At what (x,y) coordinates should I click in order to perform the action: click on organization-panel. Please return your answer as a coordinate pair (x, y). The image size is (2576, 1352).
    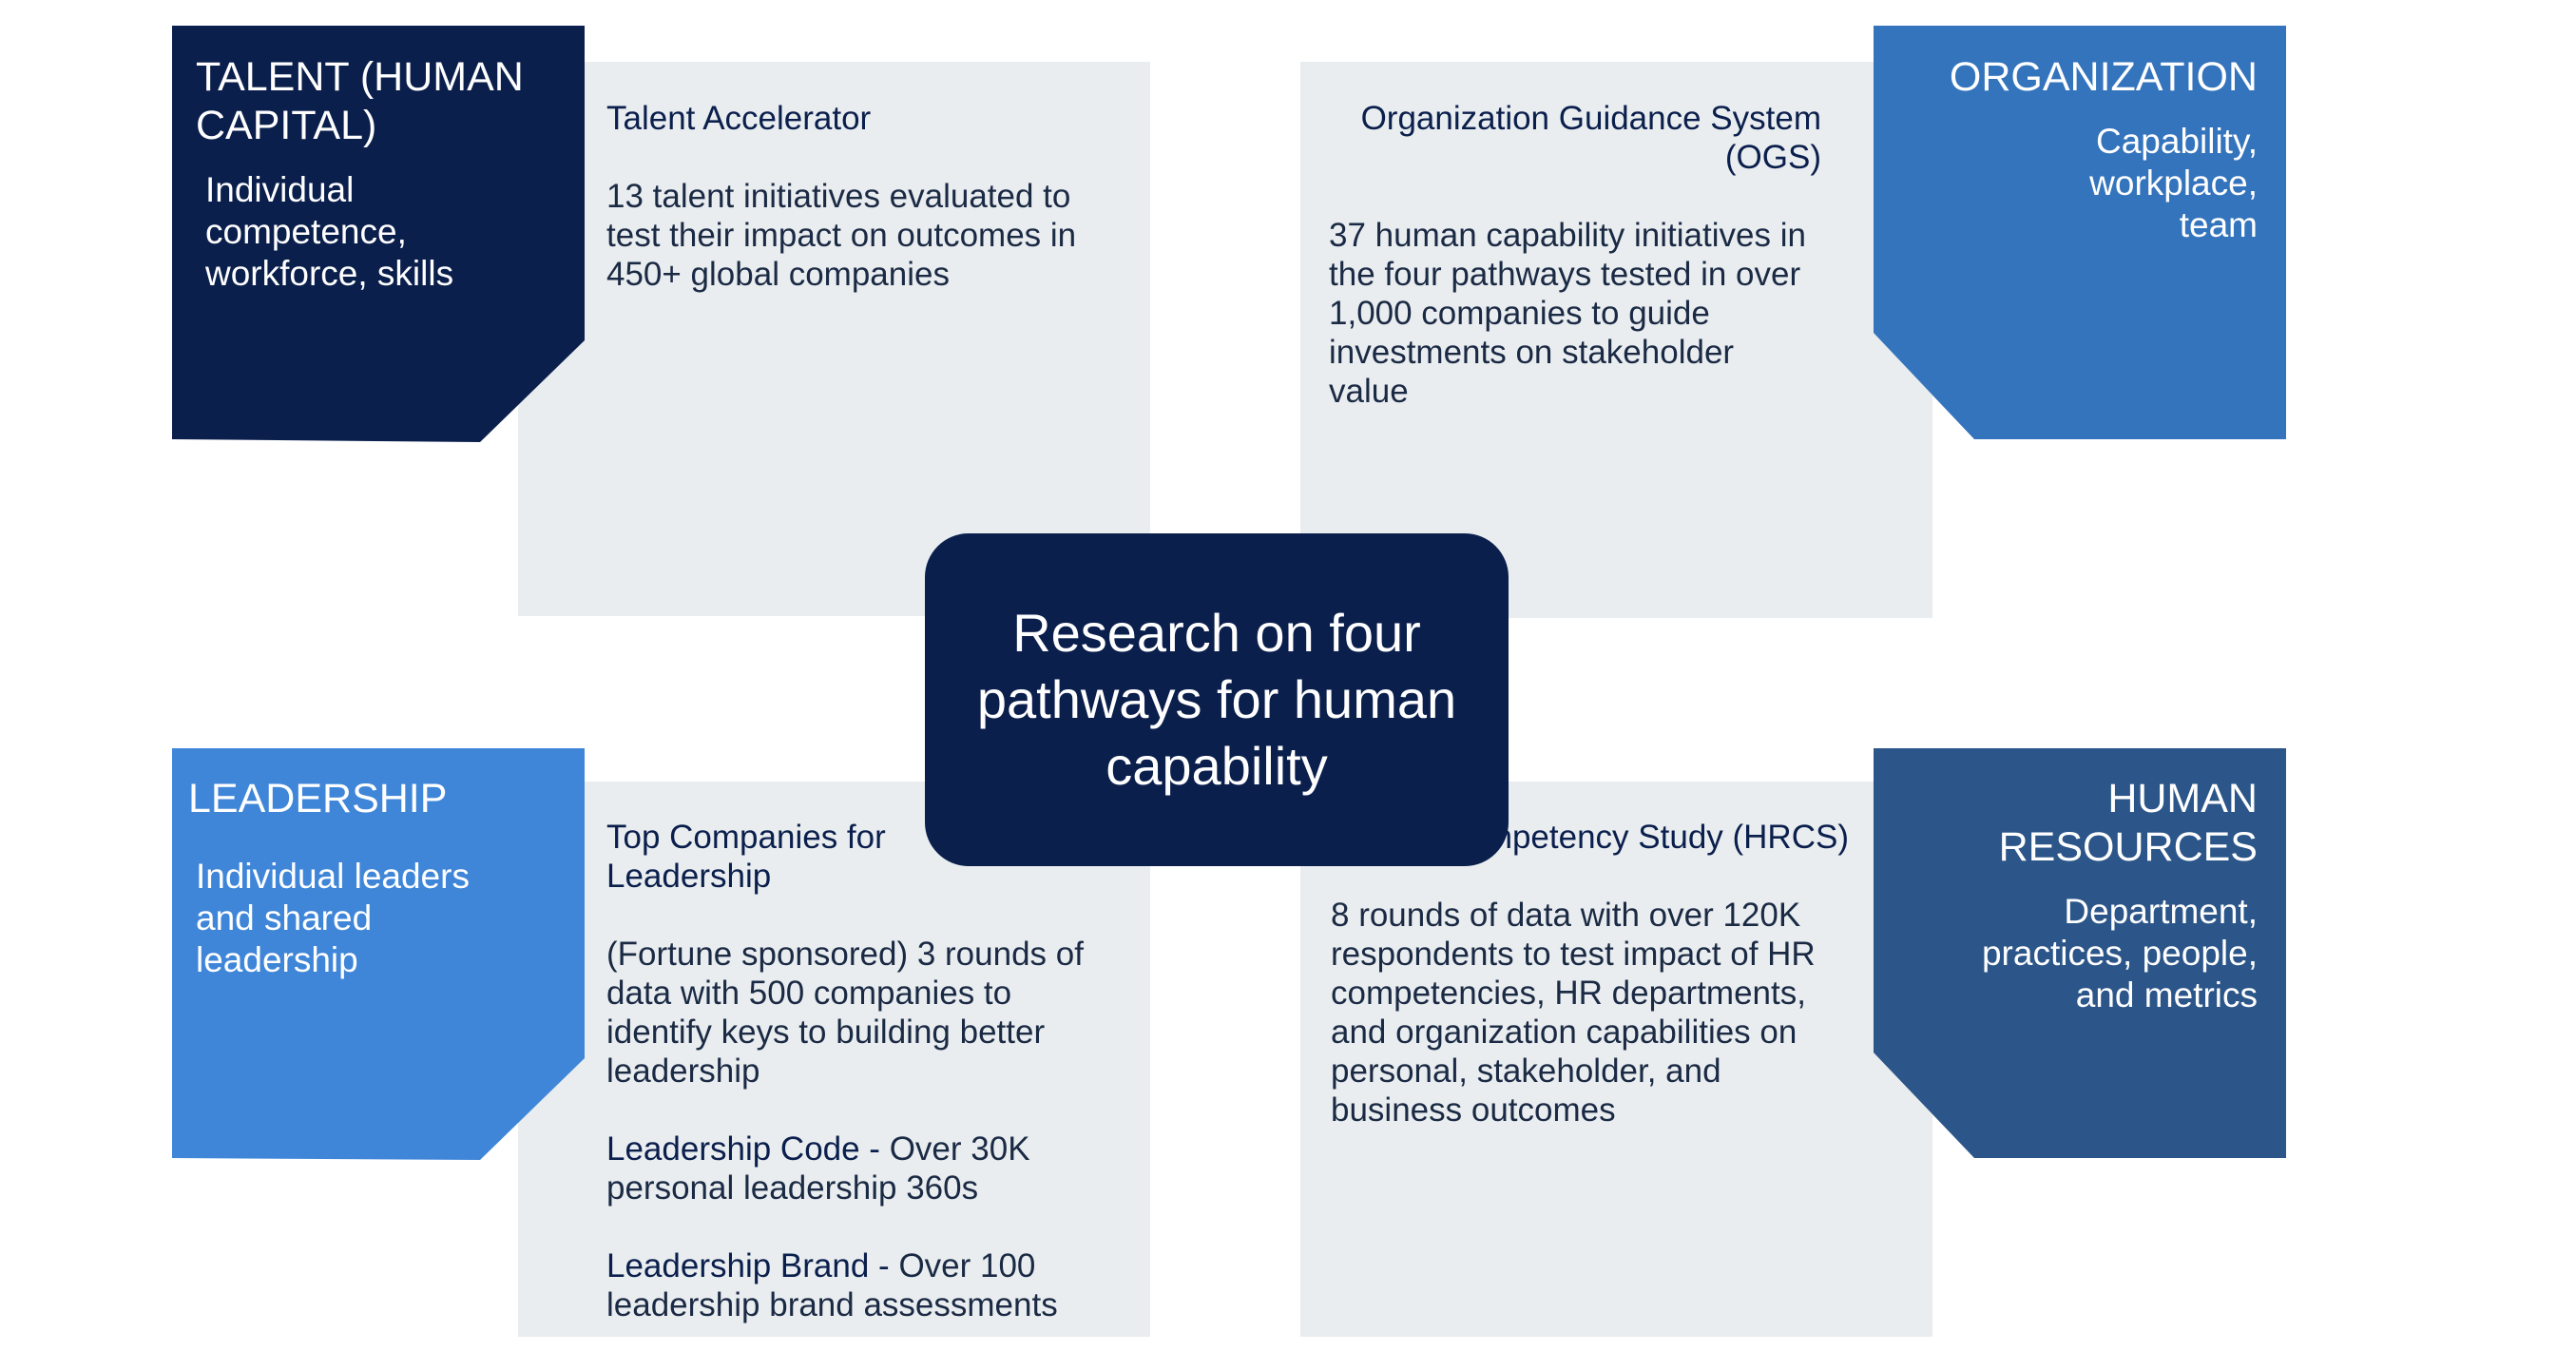
    Looking at the image, I should click on (1616, 340).